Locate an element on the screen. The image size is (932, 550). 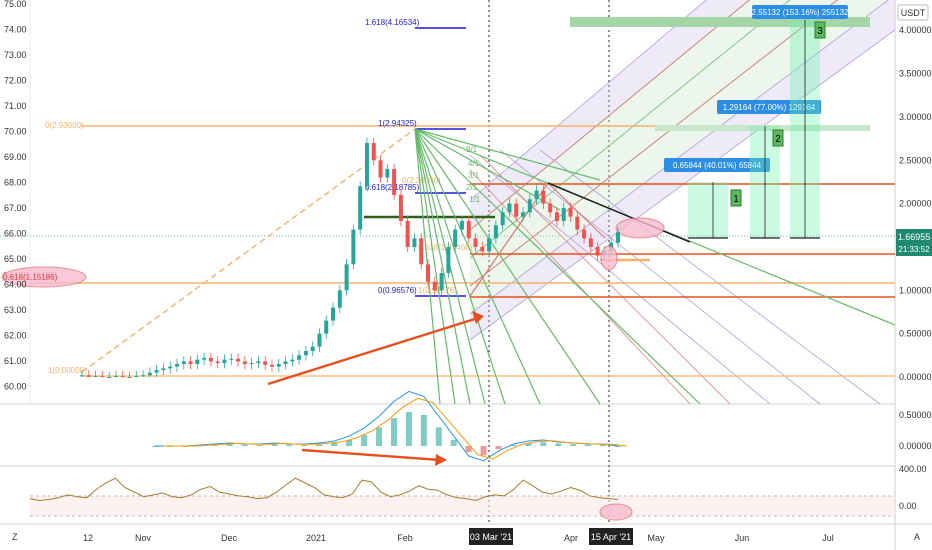
left-axis-tick: 64.00 is located at coordinates (15, 285).